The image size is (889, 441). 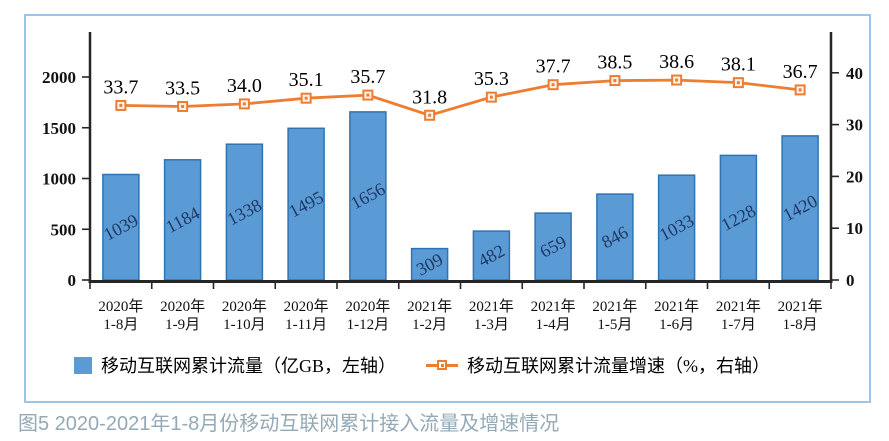 What do you see at coordinates (429, 97) in the screenshot?
I see `line-value-label: 31.8` at bounding box center [429, 97].